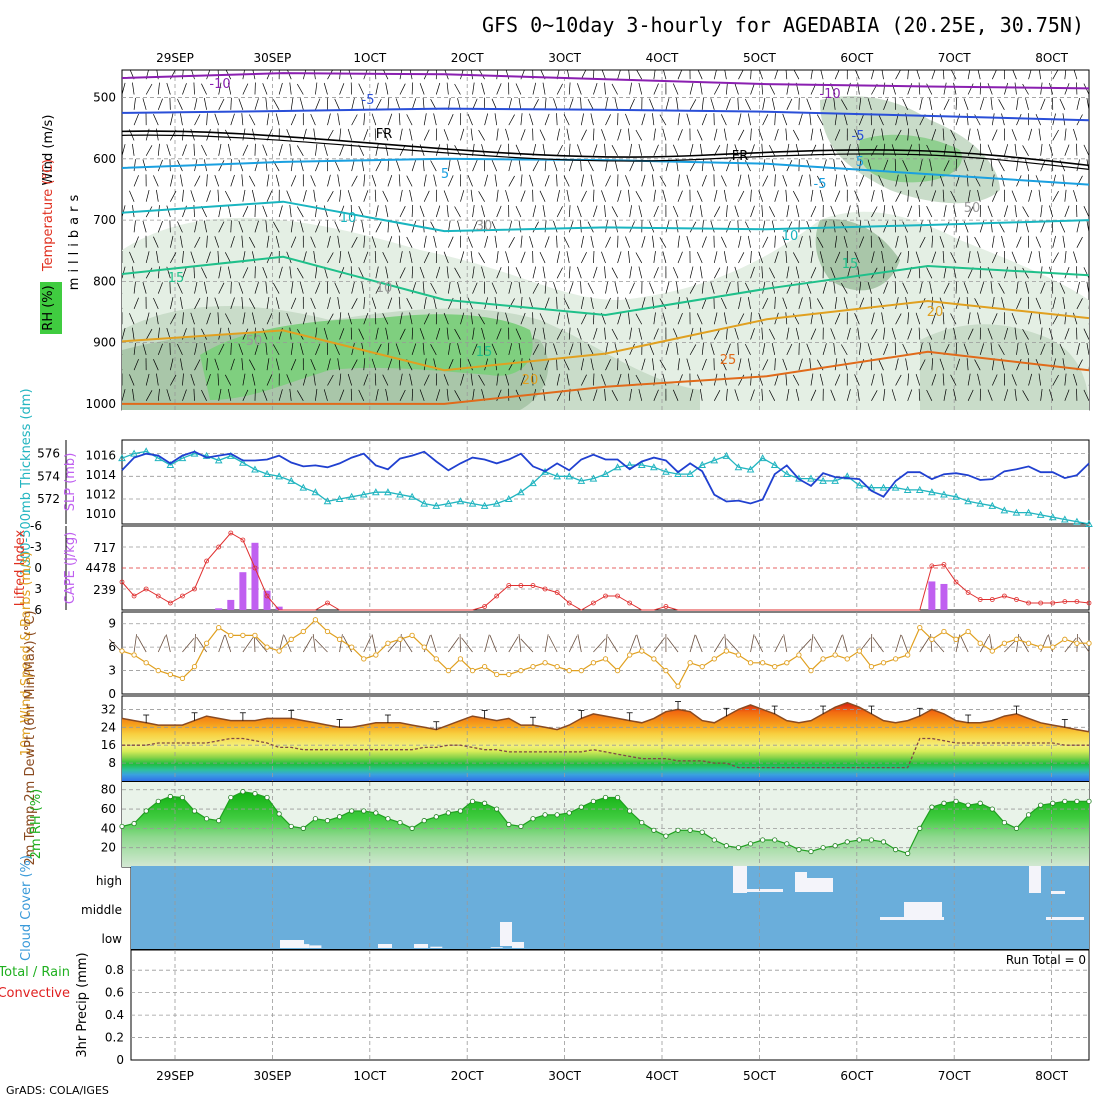  I want to click on thickness-tick: 576, so click(48, 454).